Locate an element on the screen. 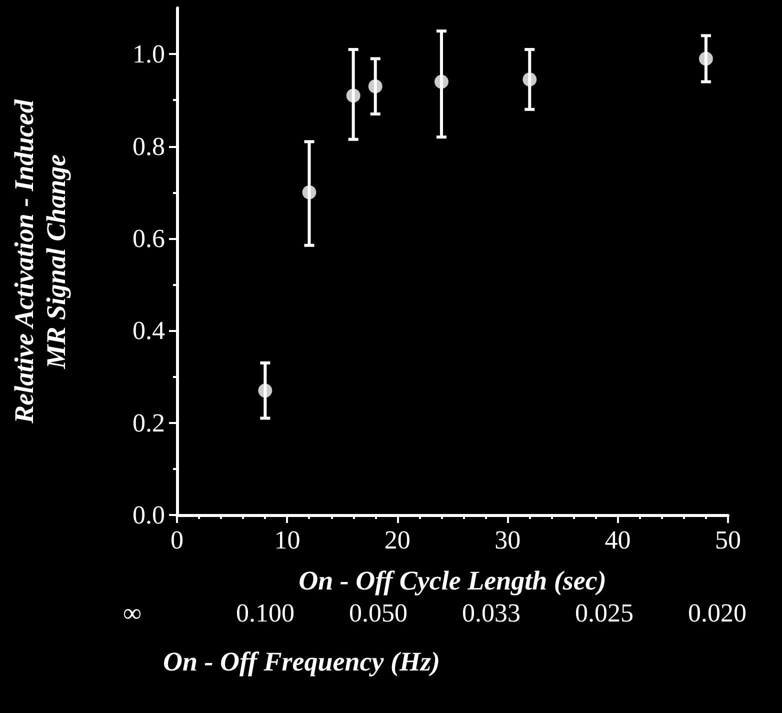 This screenshot has width=782, height=713. y-axis-title: Relative Activation - Induced MR Signal Change is located at coordinates (40, 261).